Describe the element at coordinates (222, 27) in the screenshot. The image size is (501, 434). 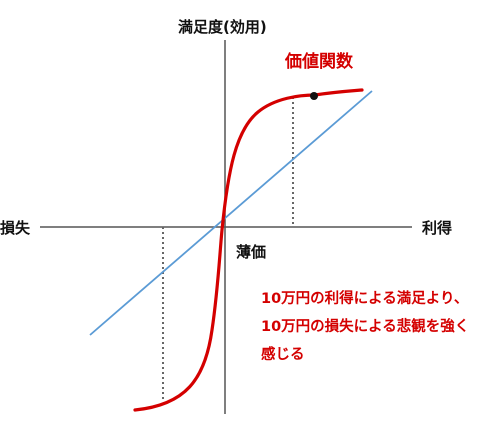
I see `y-axis-label: 満足度(効用)` at that location.